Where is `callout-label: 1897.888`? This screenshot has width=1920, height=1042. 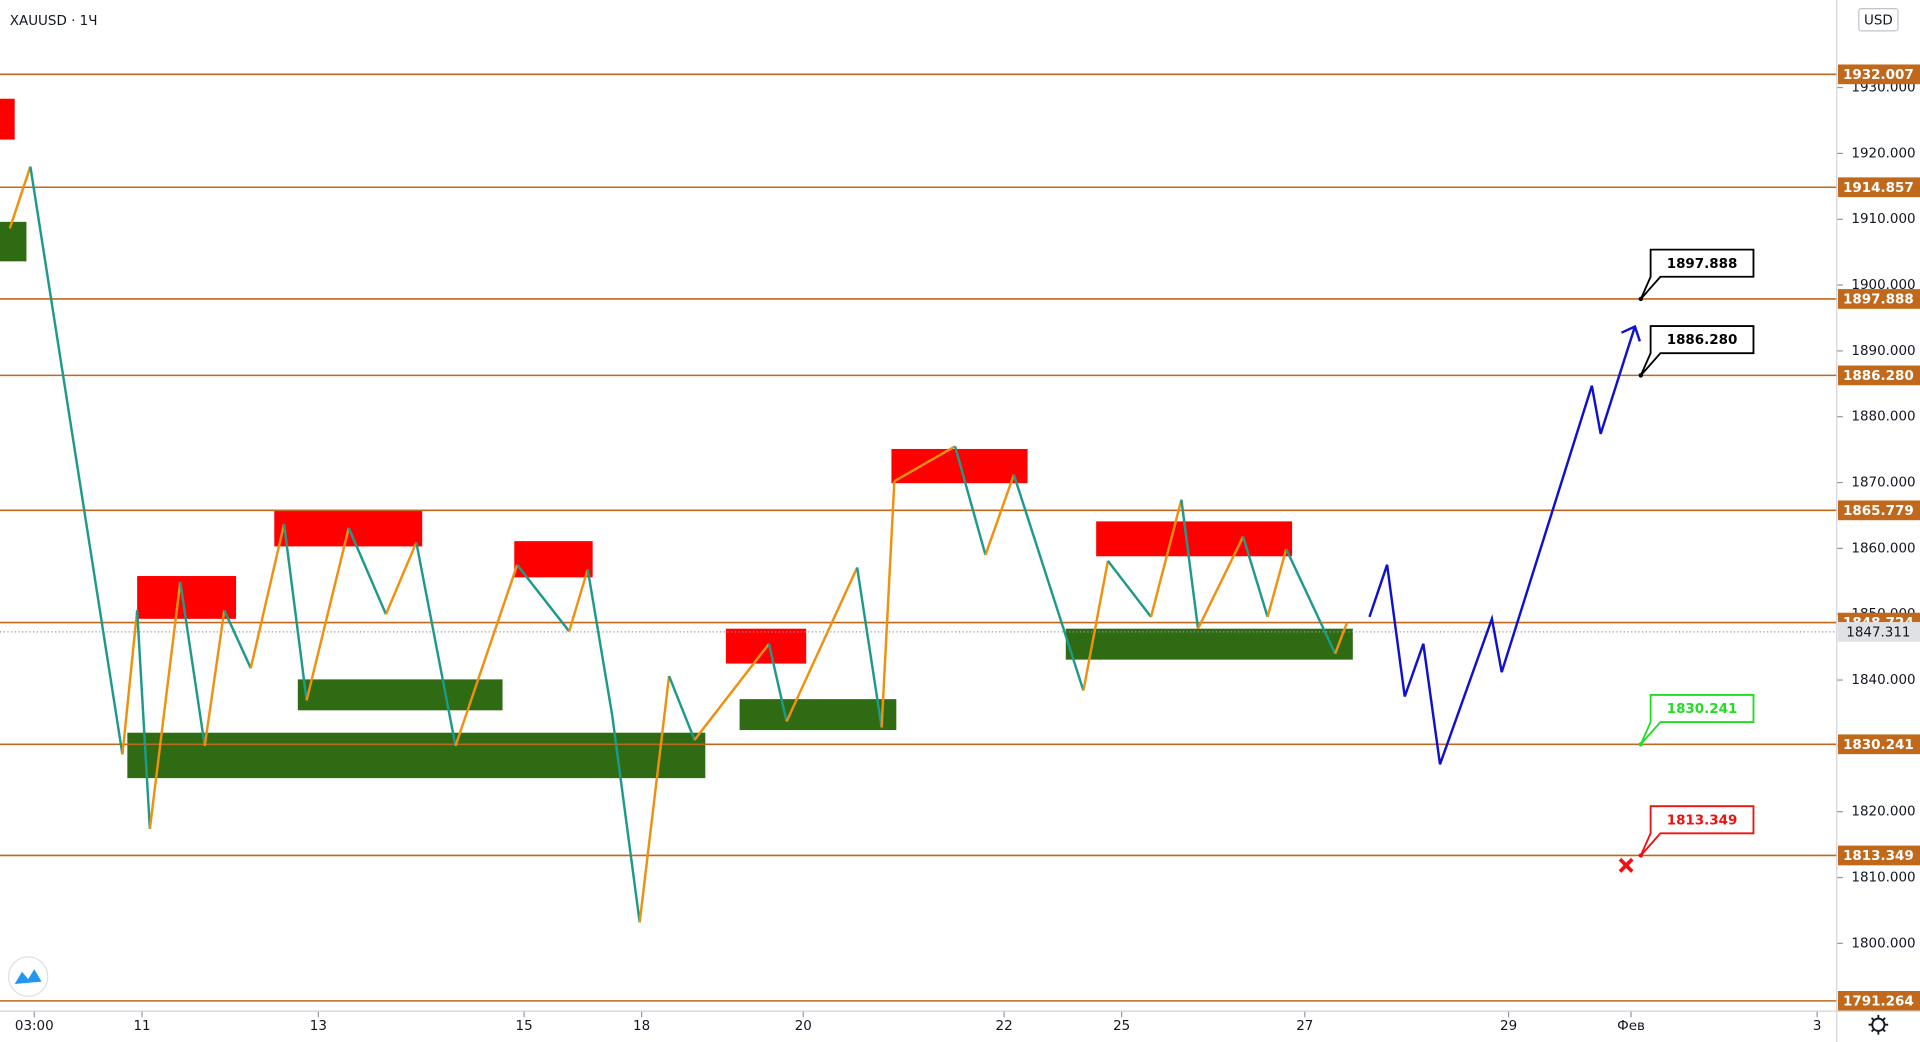
callout-label: 1897.888 is located at coordinates (1702, 264).